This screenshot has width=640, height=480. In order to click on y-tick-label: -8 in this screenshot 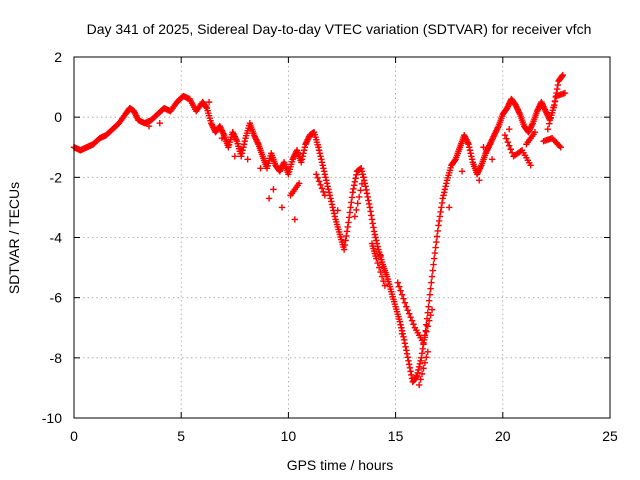, I will do `click(56, 358)`.